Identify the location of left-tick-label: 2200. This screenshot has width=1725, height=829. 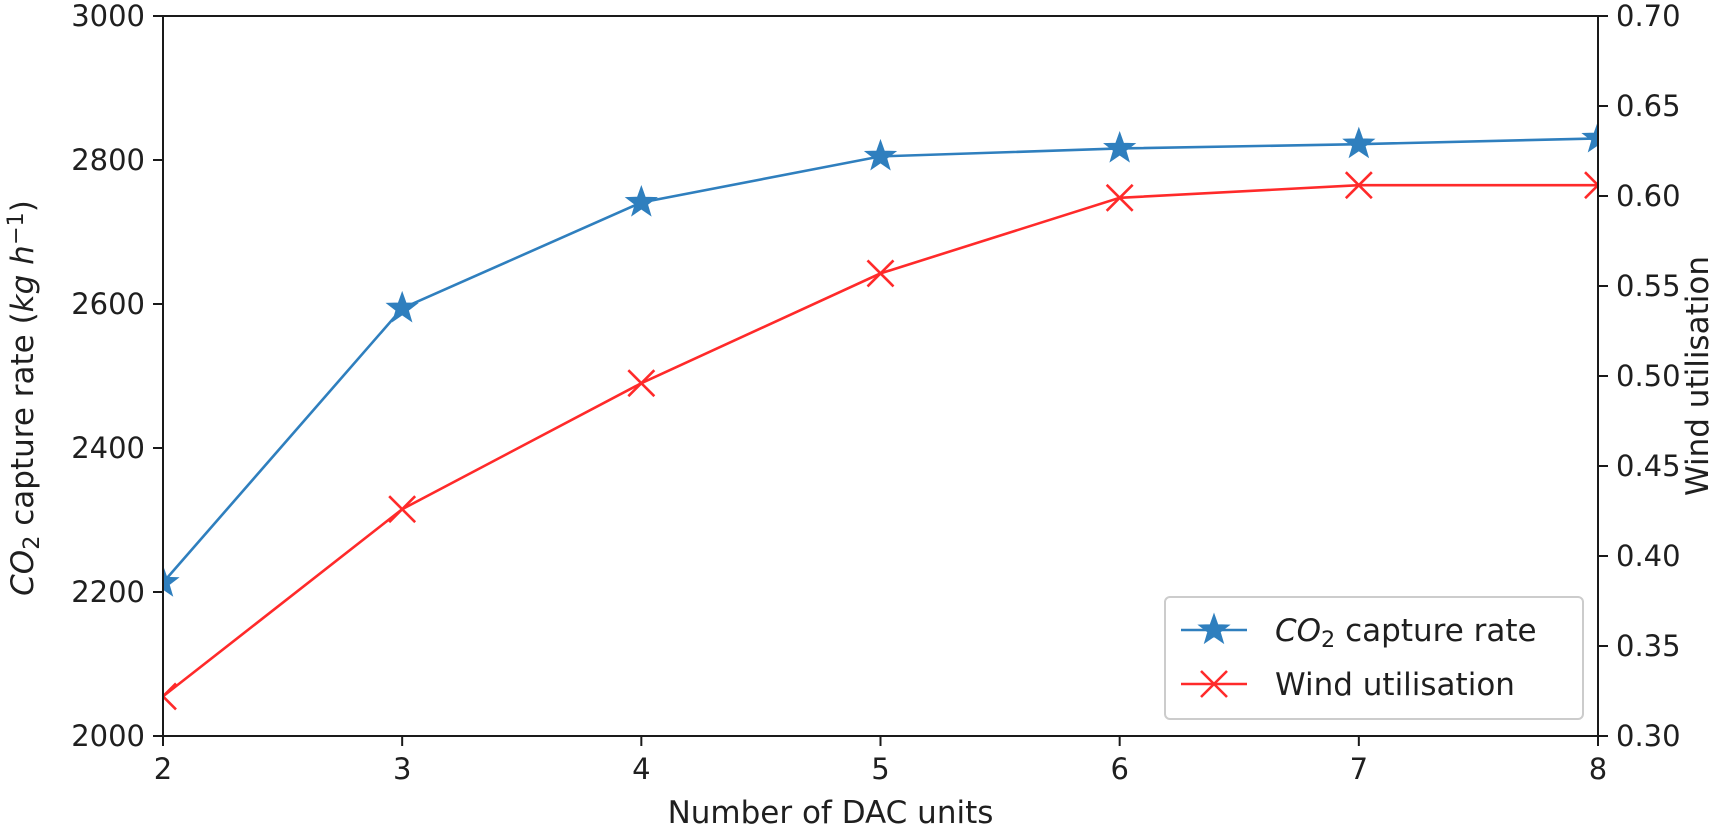
(108, 592).